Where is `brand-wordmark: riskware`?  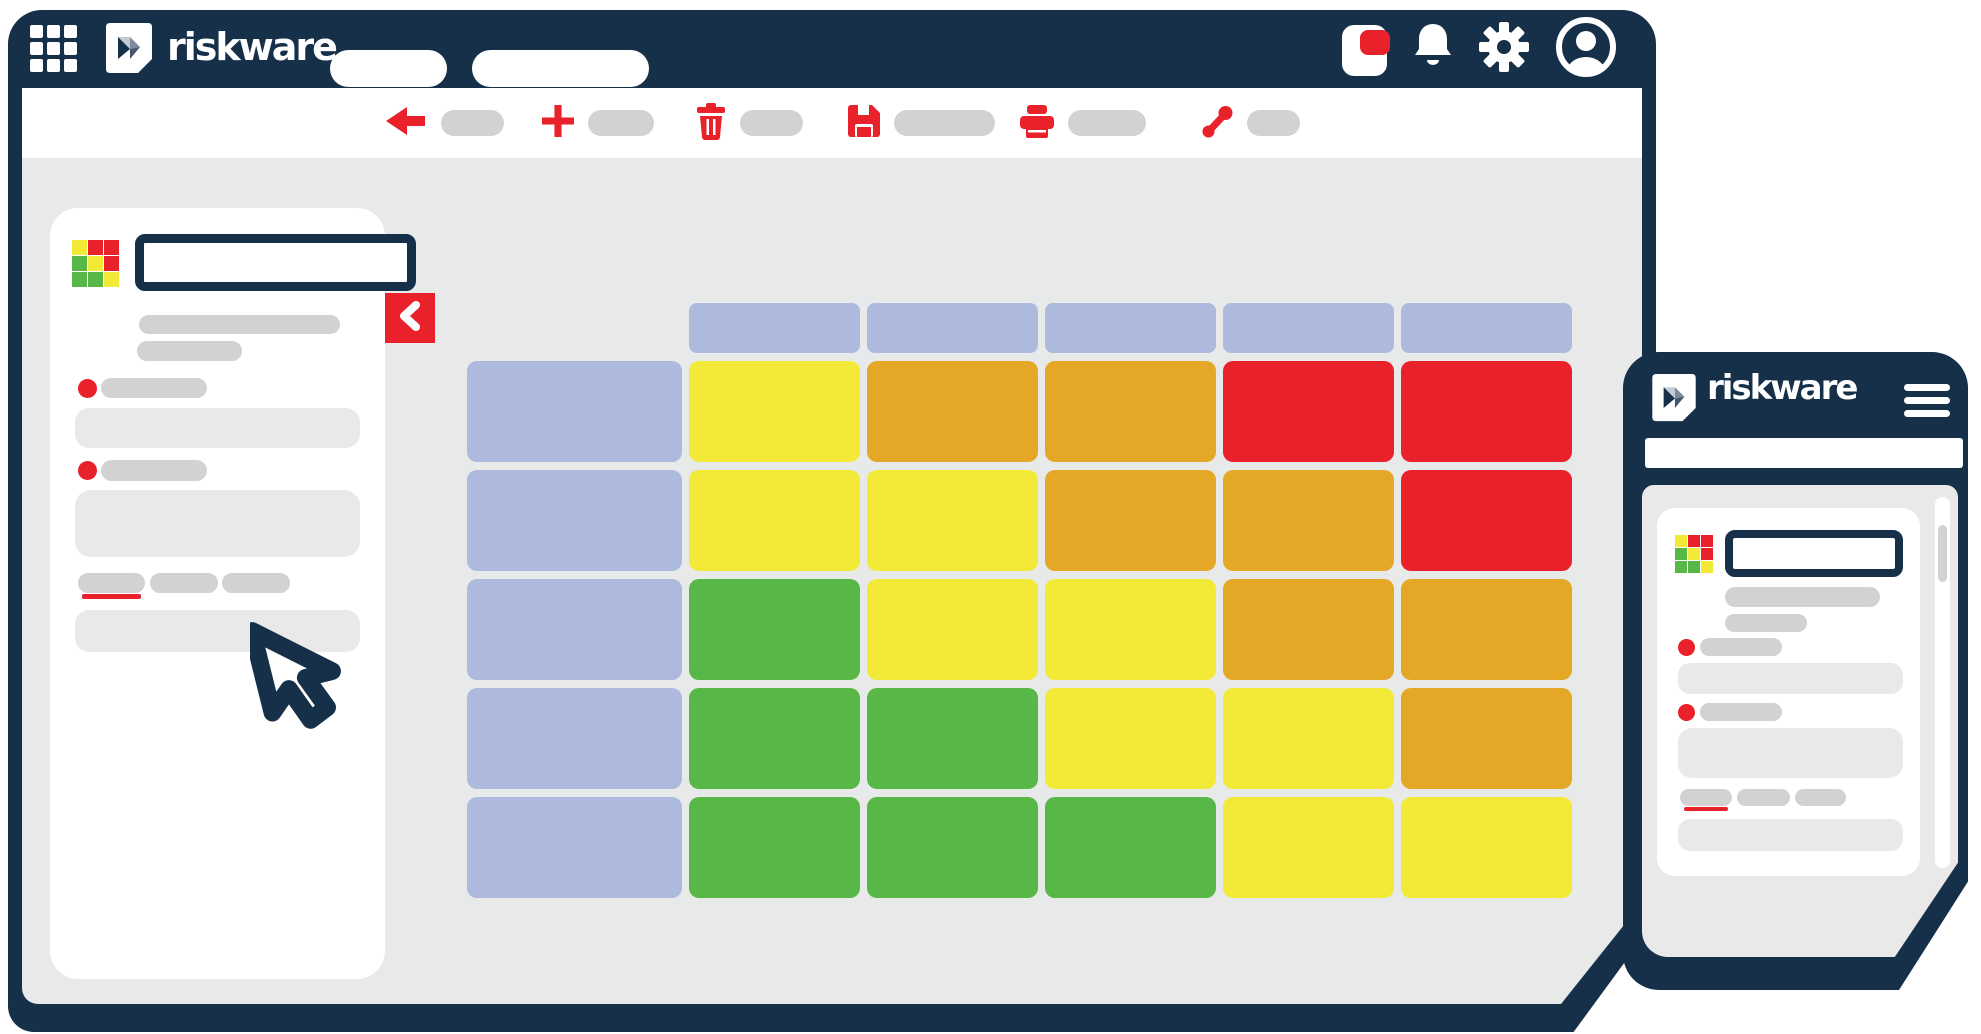 brand-wordmark: riskware is located at coordinates (252, 47).